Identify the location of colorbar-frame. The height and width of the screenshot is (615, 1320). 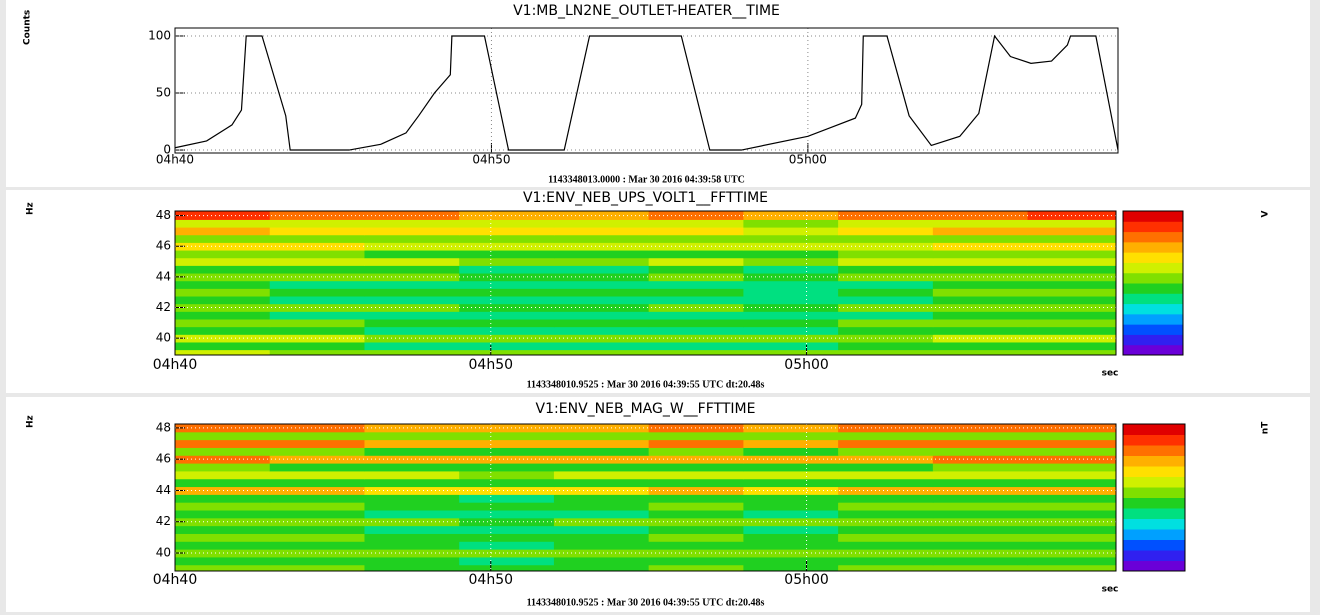
(1153, 283).